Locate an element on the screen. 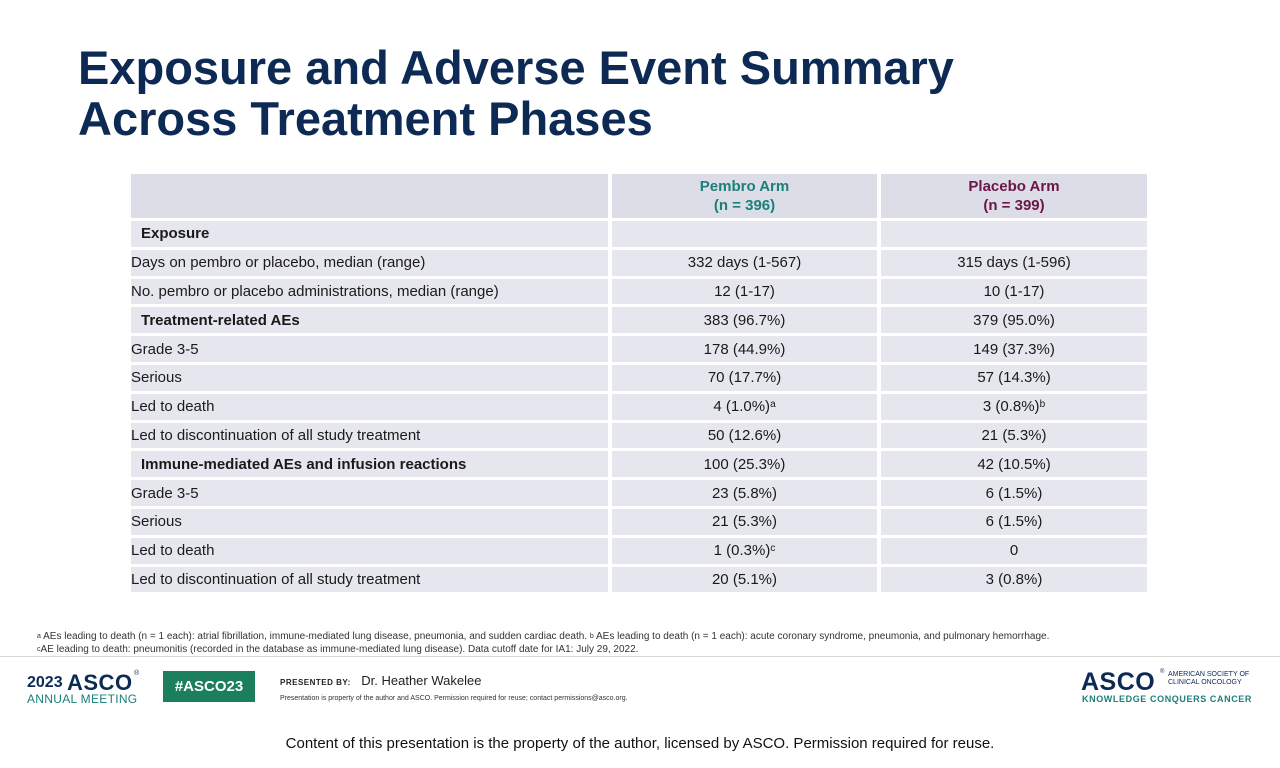  pembro-value-cell: 4 (1.0%)a is located at coordinates (746, 408).